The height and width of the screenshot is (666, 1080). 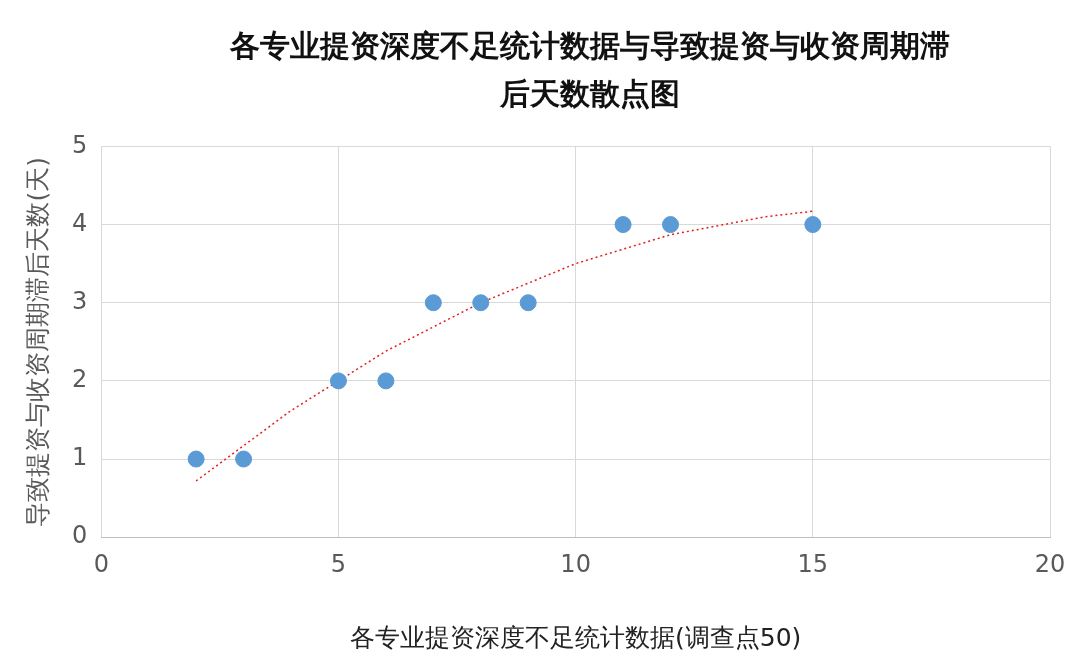 I want to click on x-tick-label: 0, so click(x=101, y=563).